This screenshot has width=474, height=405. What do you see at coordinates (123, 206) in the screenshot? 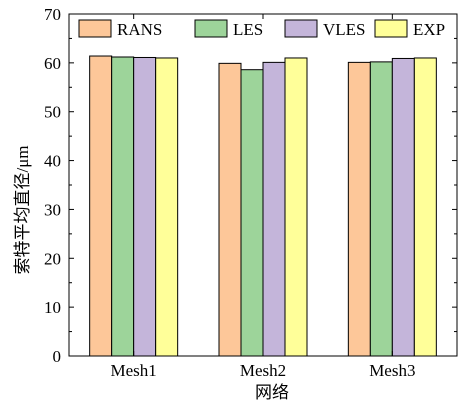
I see `bar-les-mesh1` at bounding box center [123, 206].